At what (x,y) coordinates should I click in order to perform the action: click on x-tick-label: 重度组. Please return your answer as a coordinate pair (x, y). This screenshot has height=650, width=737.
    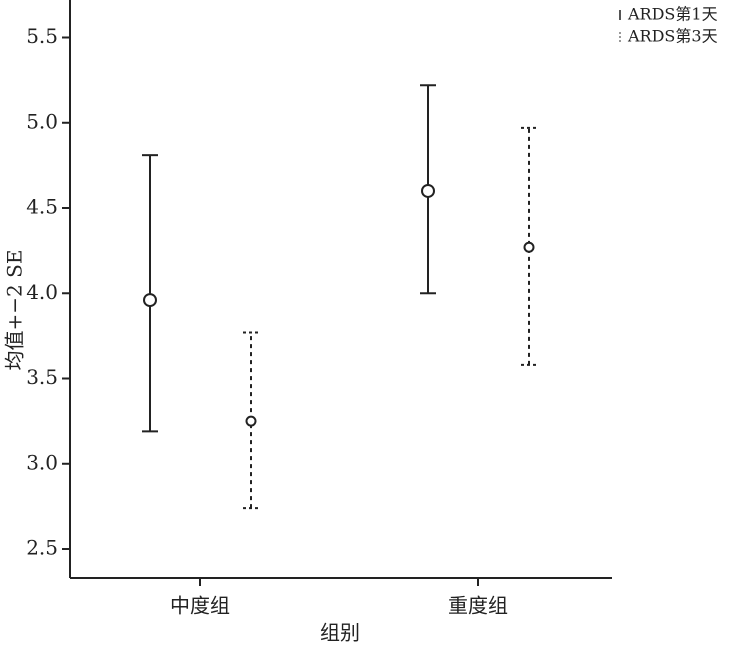
    Looking at the image, I should click on (478, 606).